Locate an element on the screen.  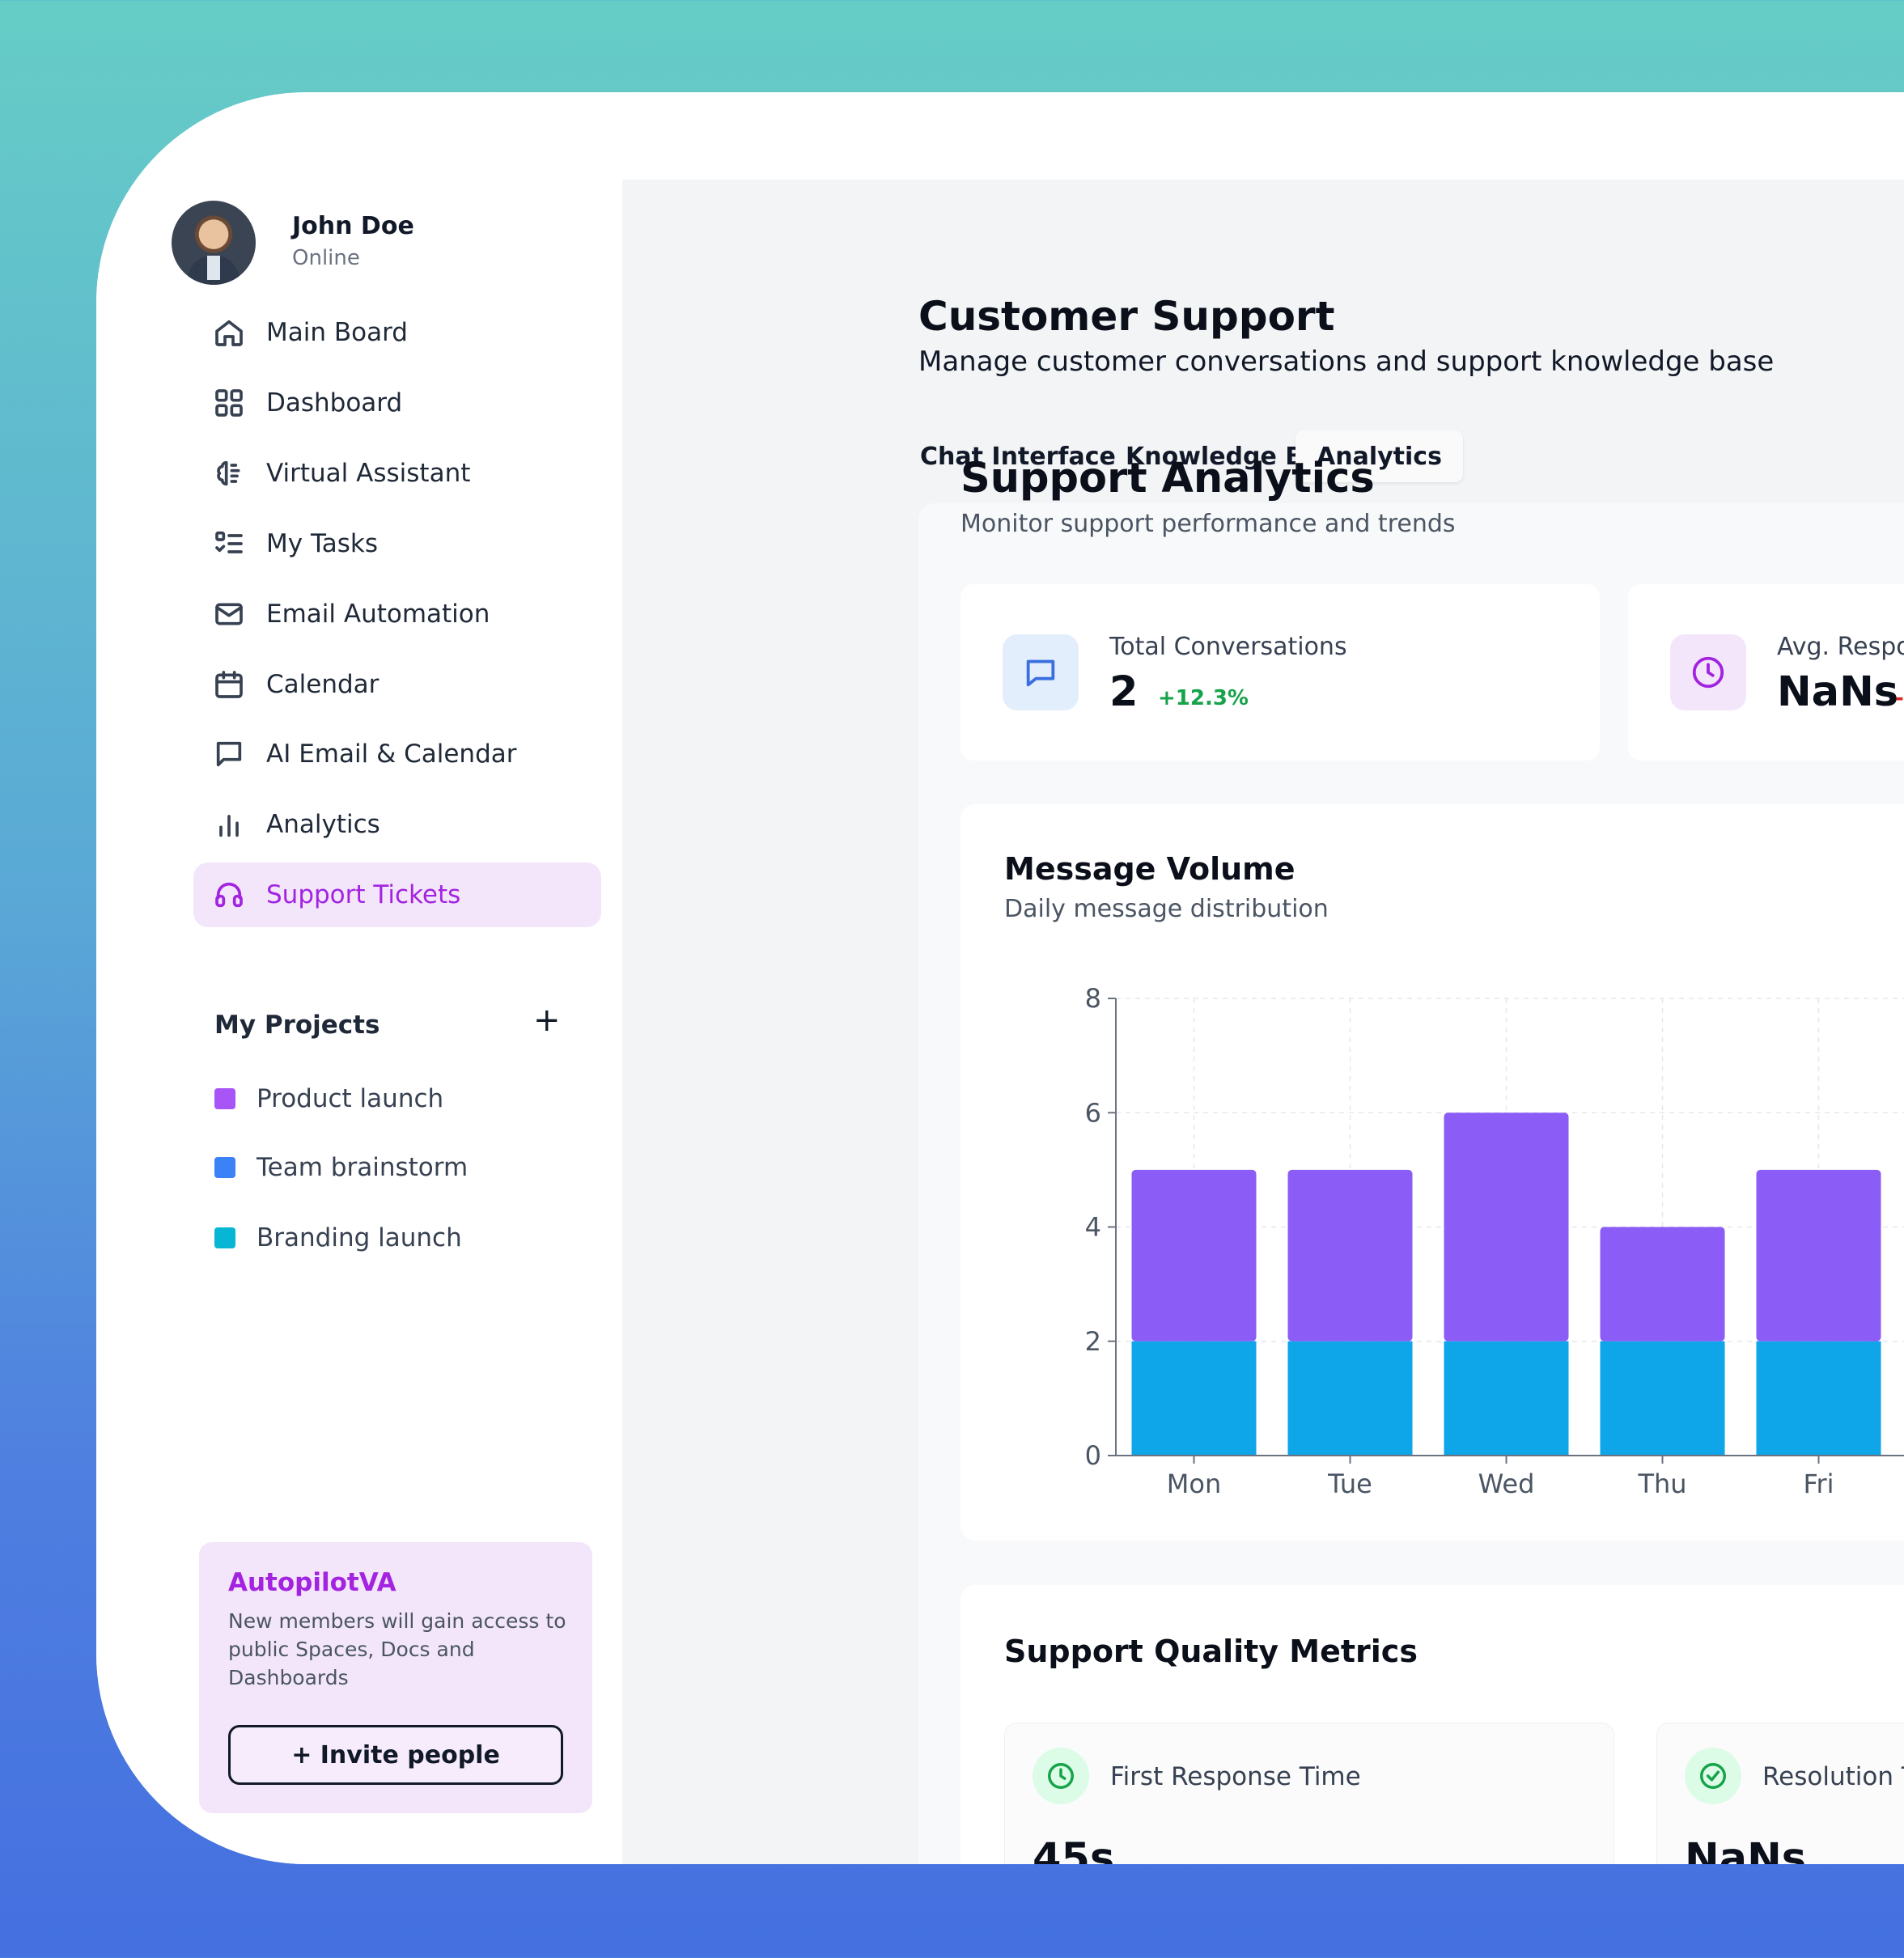
y-tick-label: 6 is located at coordinates (1093, 1112).